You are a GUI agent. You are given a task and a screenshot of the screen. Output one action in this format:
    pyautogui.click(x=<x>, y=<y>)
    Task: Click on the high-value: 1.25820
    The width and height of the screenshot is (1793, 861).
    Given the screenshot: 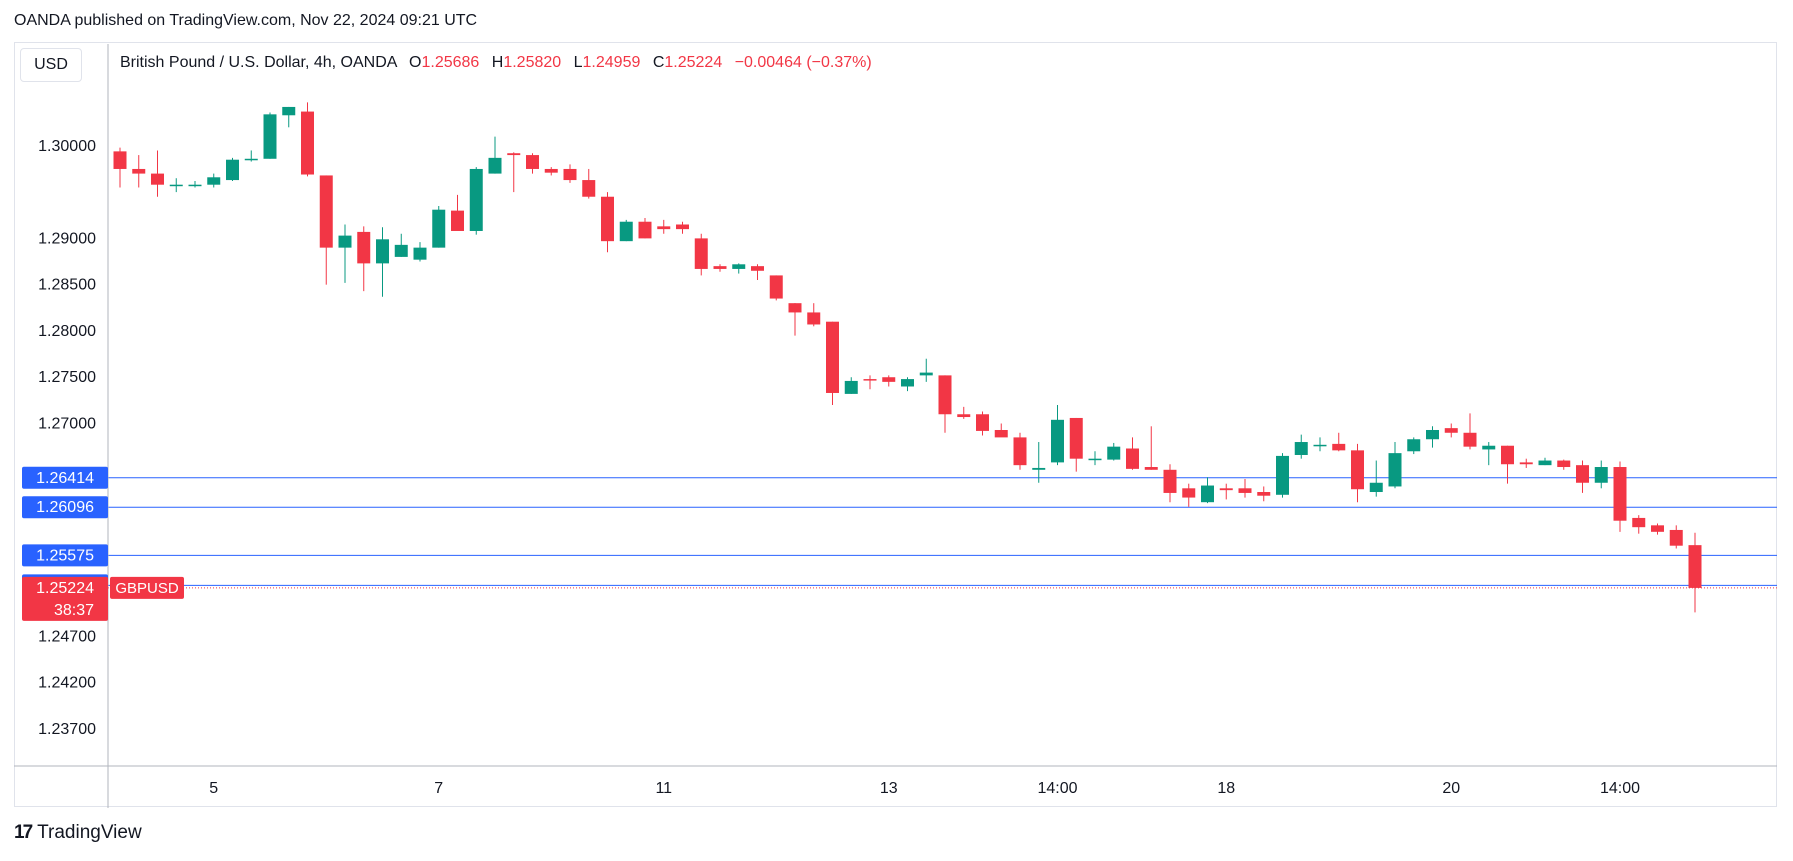 What is the action you would take?
    pyautogui.click(x=532, y=62)
    